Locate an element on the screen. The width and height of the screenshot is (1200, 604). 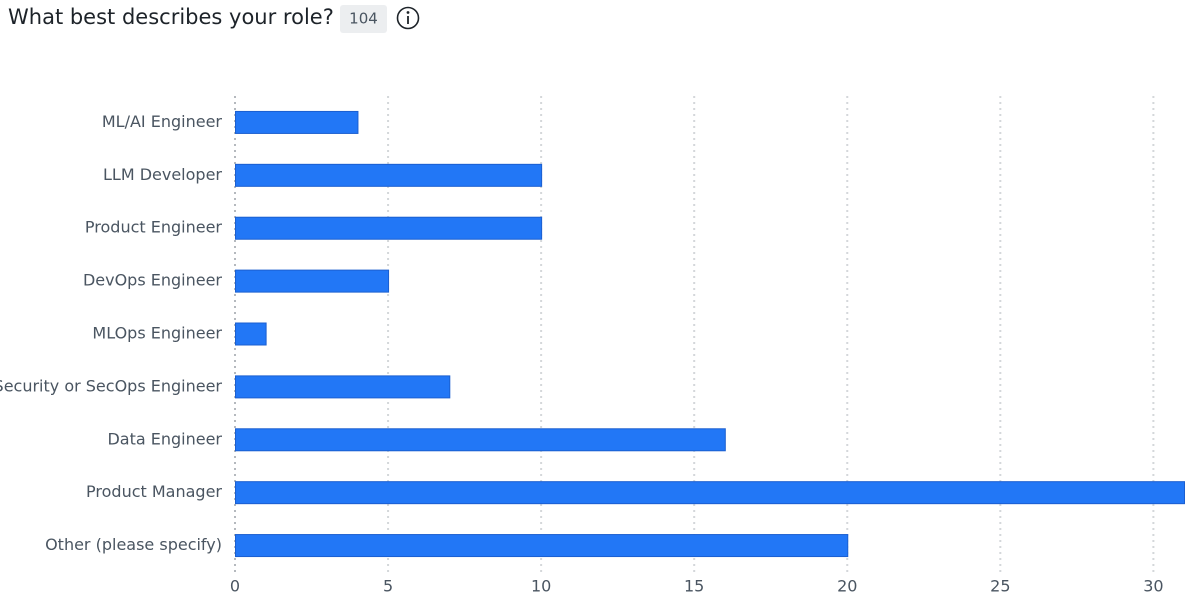
x-tick-label: 10 is located at coordinates (541, 586).